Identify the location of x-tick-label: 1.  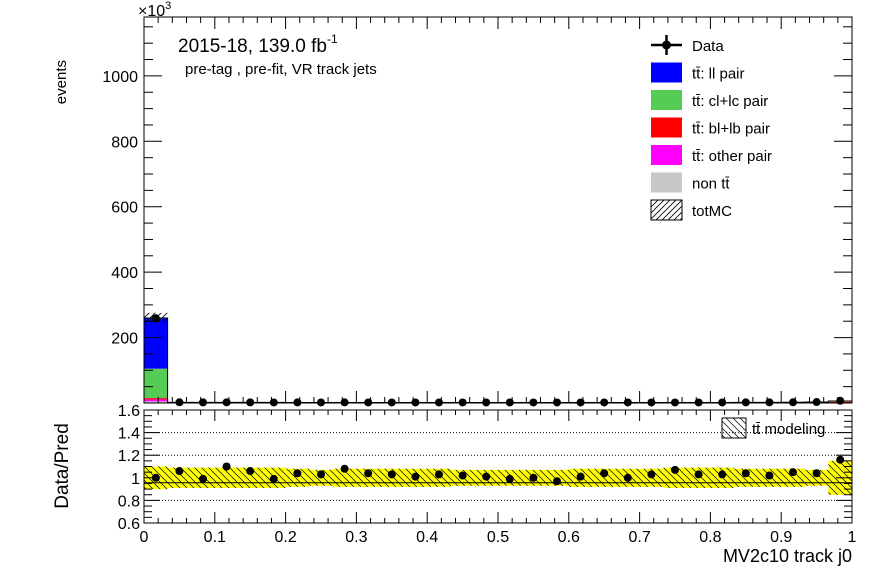
(852, 537).